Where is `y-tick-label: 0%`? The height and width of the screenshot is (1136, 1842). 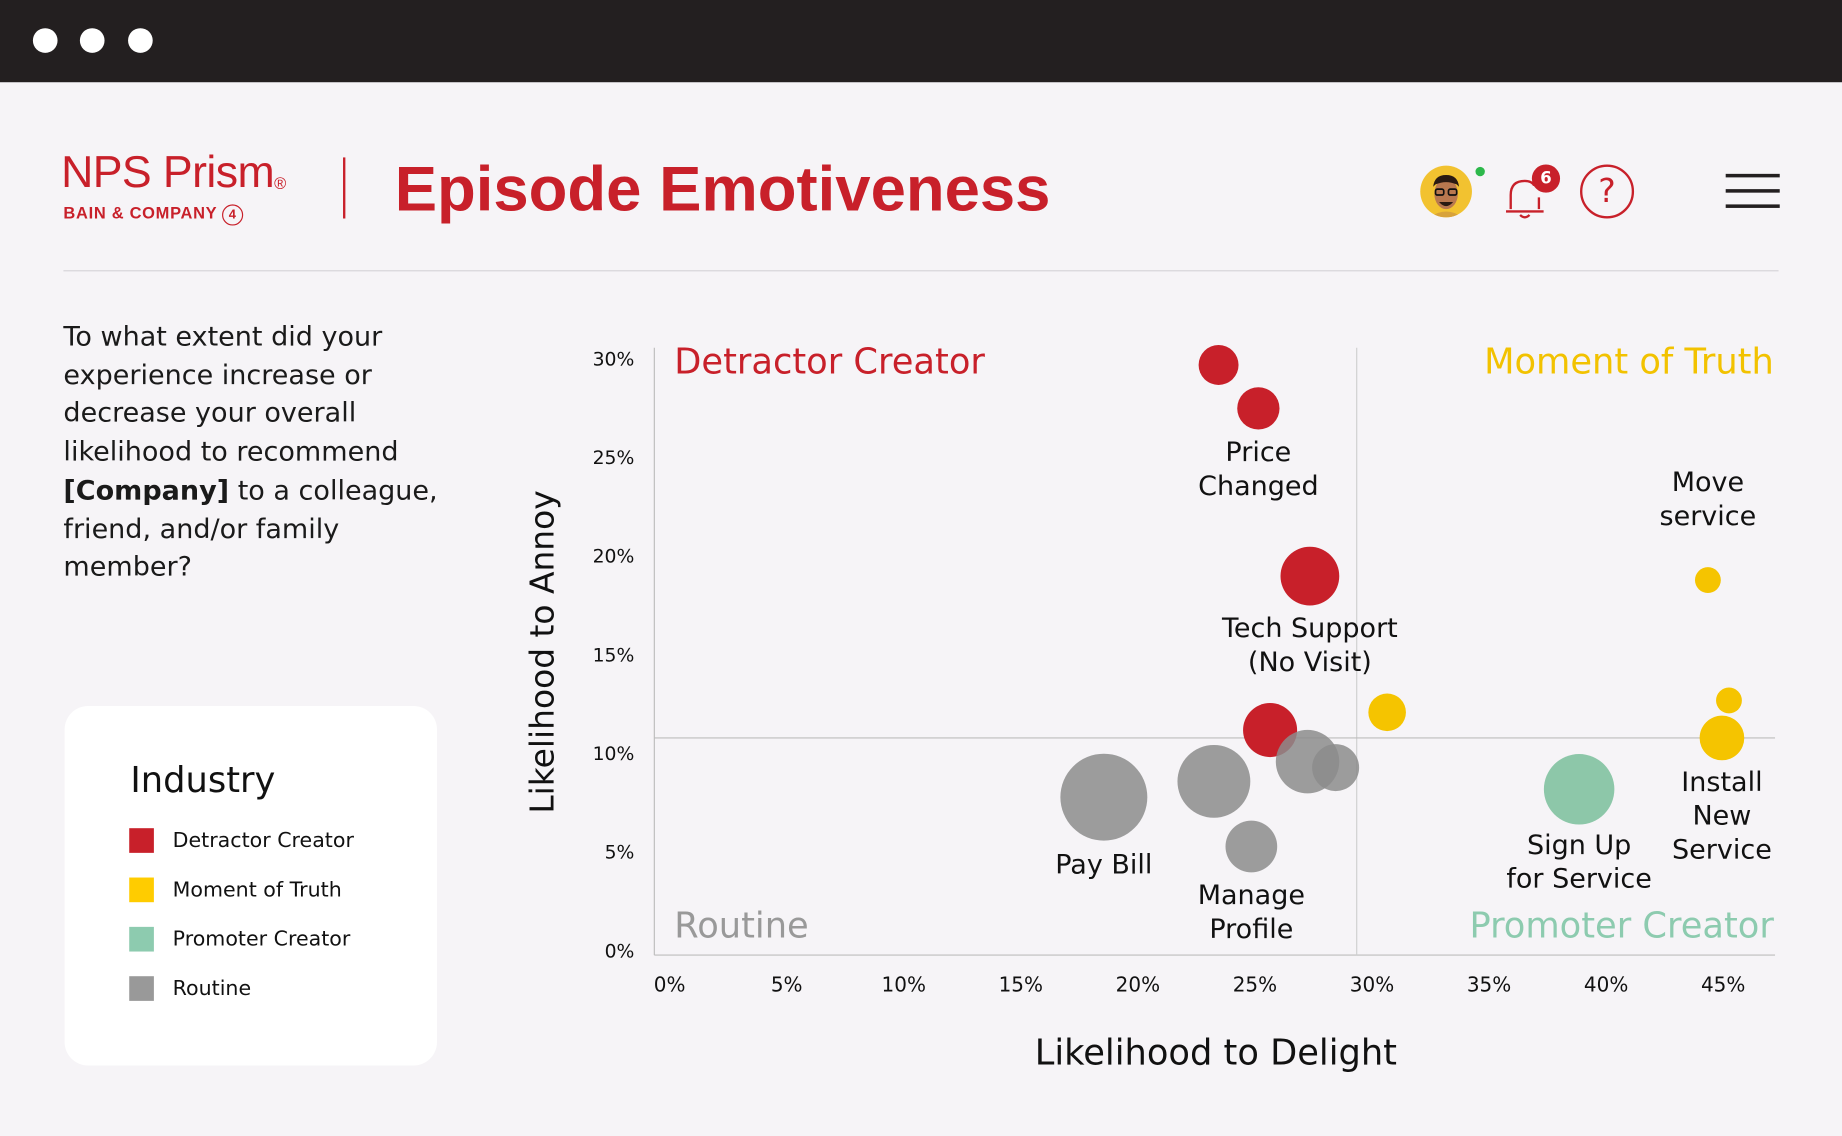
y-tick-label: 0% is located at coordinates (620, 951).